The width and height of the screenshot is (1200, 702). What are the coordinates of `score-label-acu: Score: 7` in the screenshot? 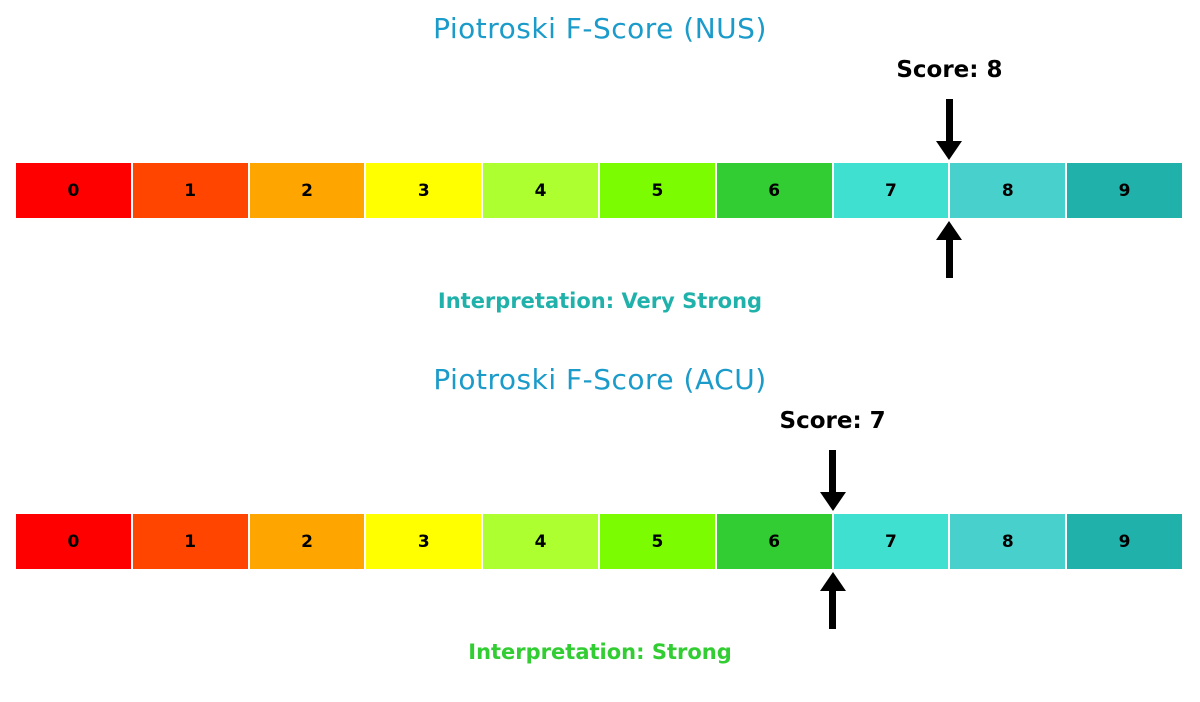 It's located at (832, 421).